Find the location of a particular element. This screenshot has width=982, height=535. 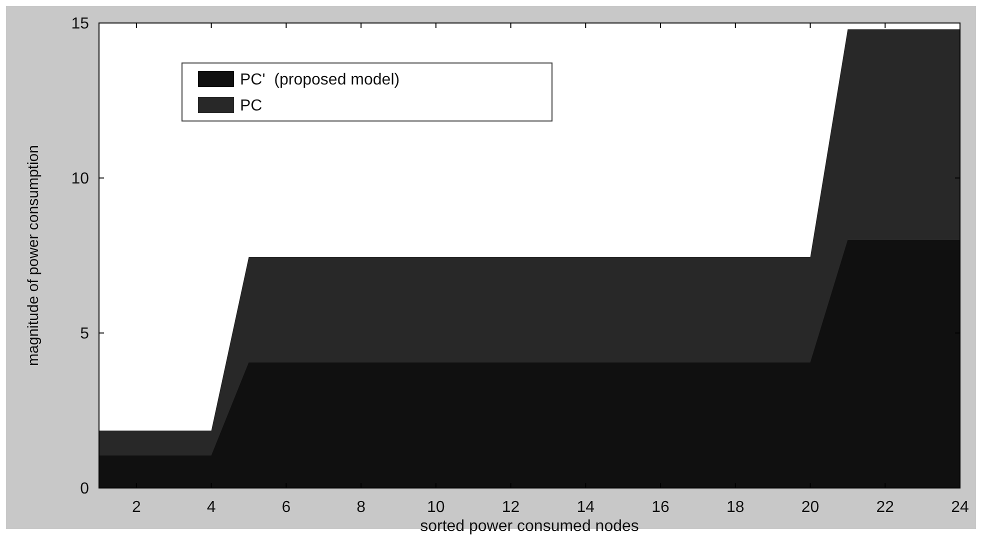

y-tick-label: 10 is located at coordinates (80, 179).